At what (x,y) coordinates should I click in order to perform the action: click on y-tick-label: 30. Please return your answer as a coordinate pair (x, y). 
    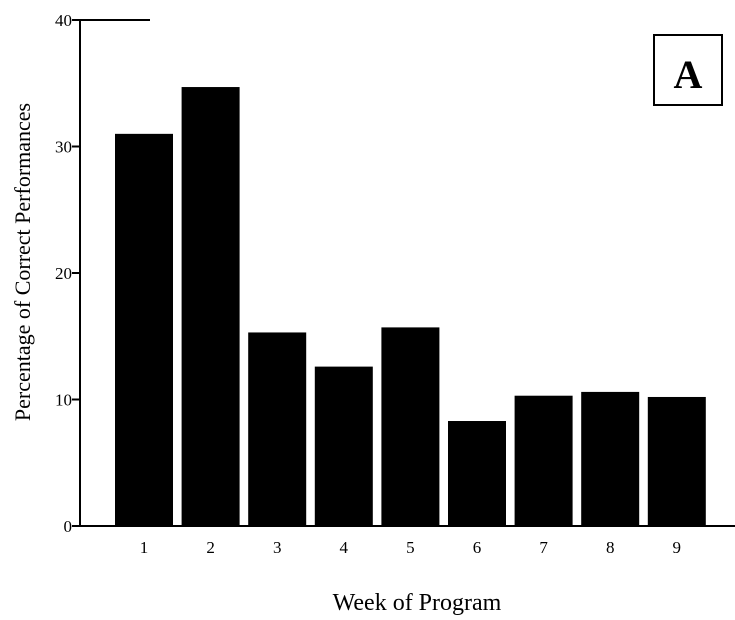
    Looking at the image, I should click on (63, 147).